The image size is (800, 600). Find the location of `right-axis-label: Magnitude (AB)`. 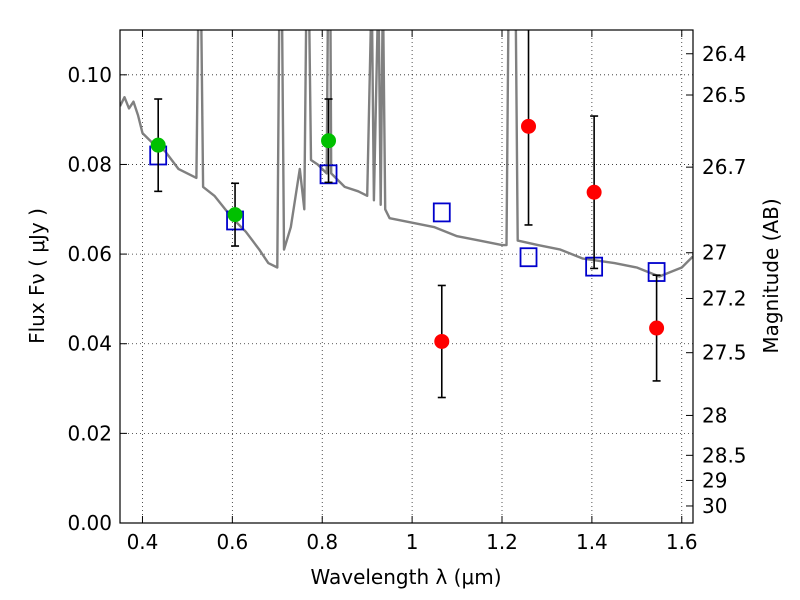

right-axis-label: Magnitude (AB) is located at coordinates (771, 275).